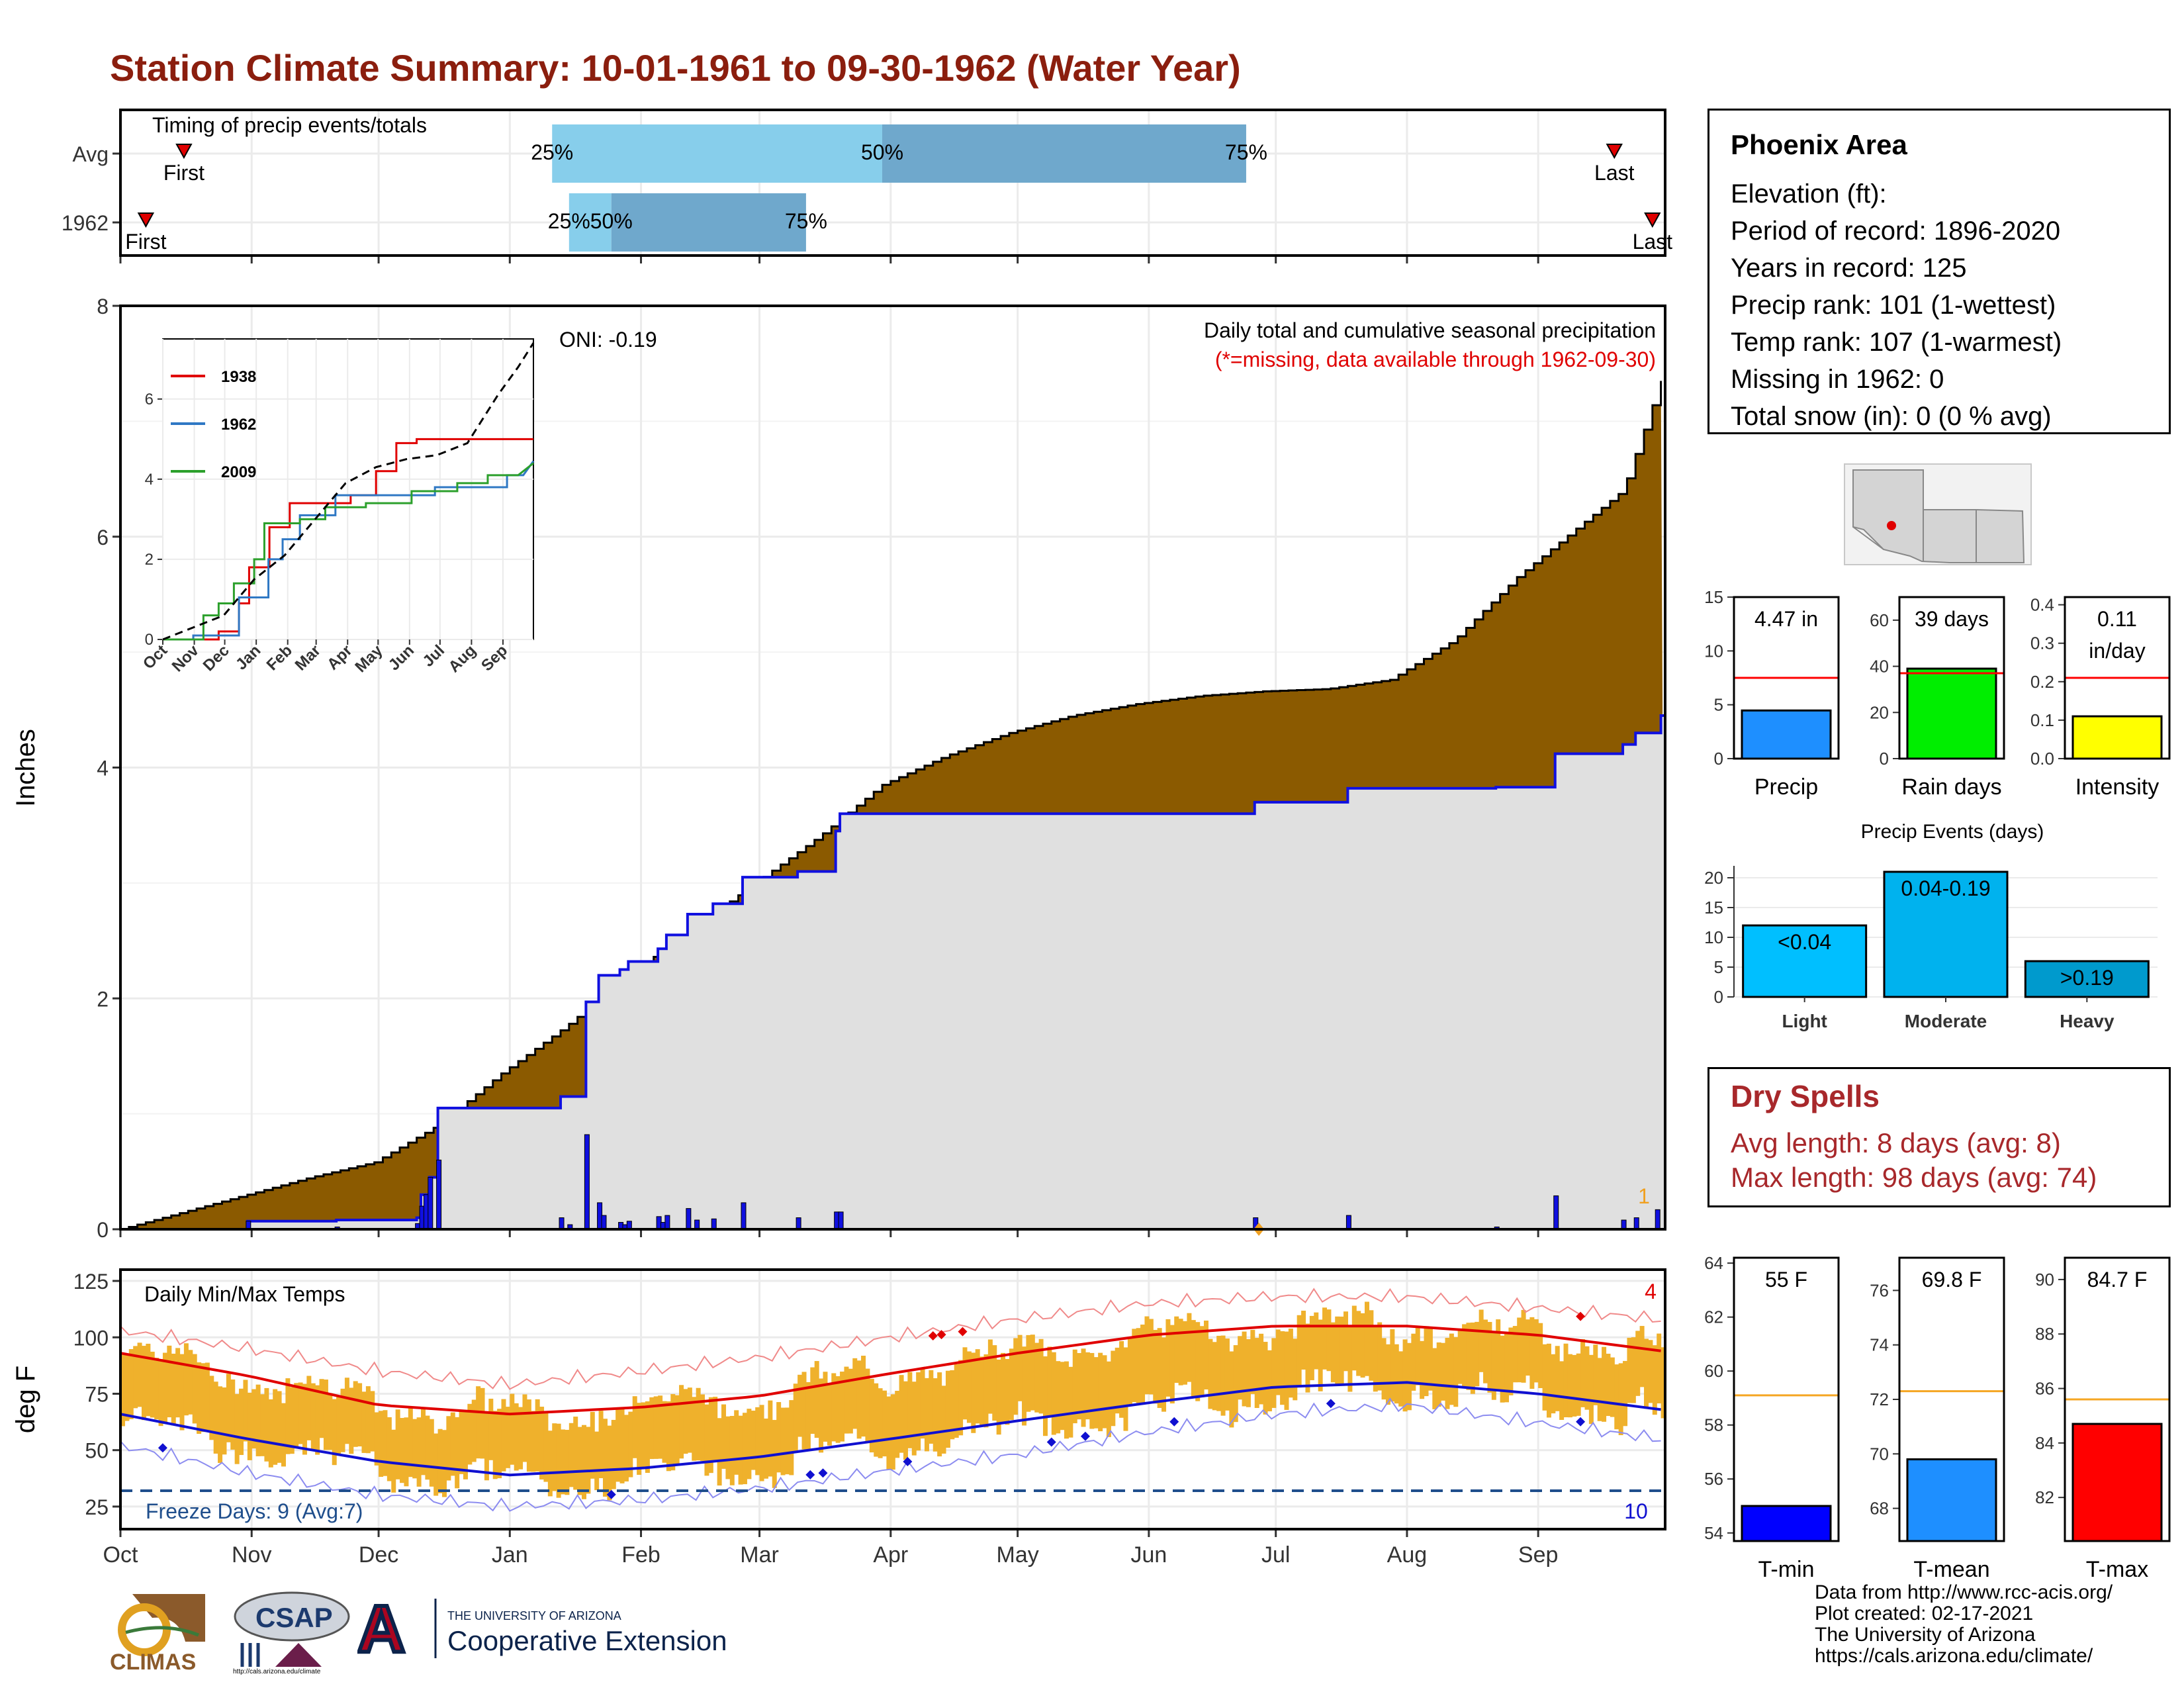 This screenshot has width=2184, height=1688. What do you see at coordinates (1786, 1399) in the screenshot?
I see `summary-panel-border` at bounding box center [1786, 1399].